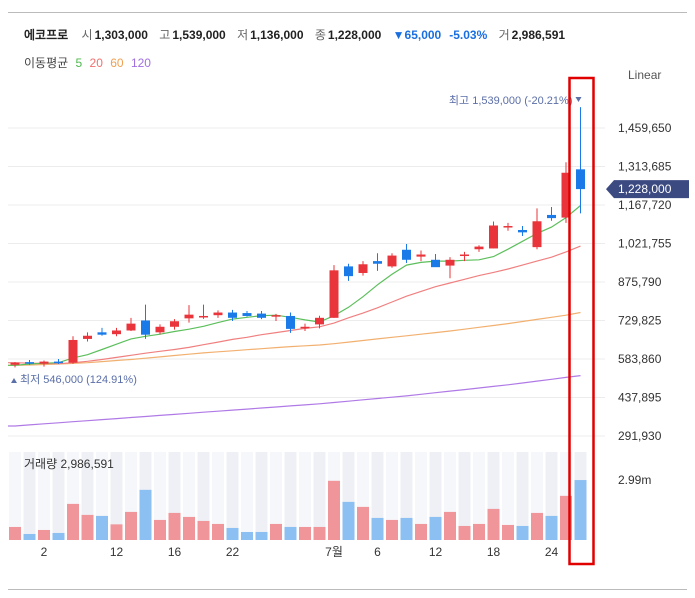  Describe the element at coordinates (14, 380) in the screenshot. I see `min-price-marker` at that location.